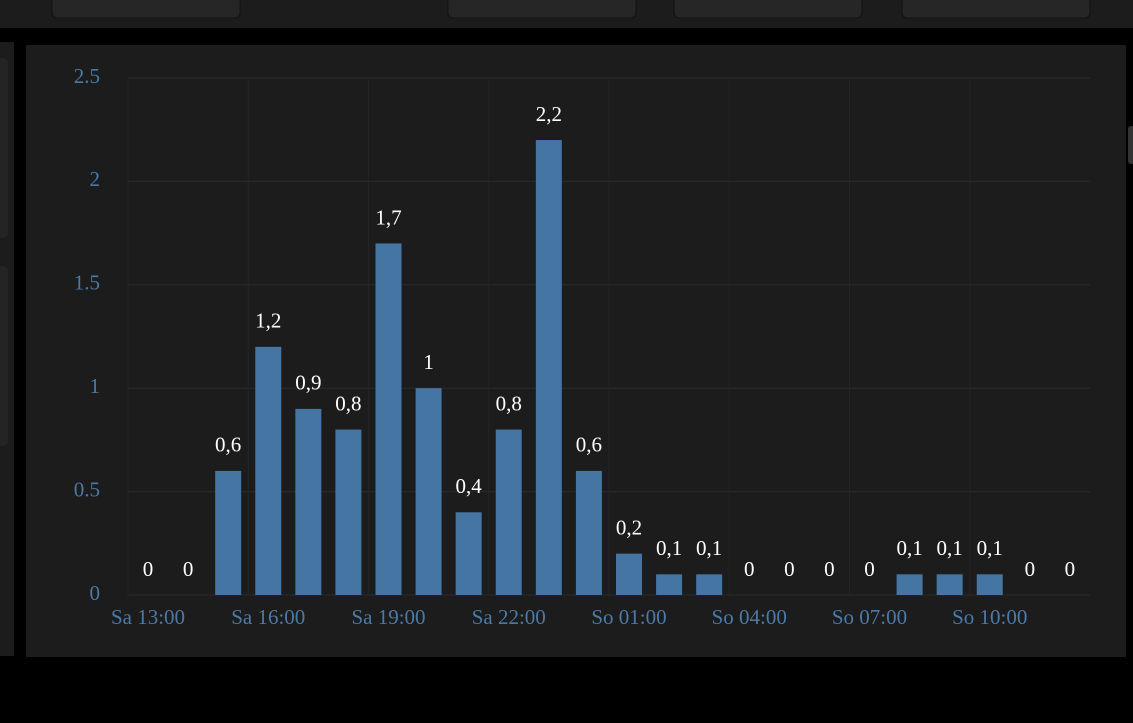 The image size is (1133, 723). Describe the element at coordinates (308, 383) in the screenshot. I see `value-label: 0,9` at that location.